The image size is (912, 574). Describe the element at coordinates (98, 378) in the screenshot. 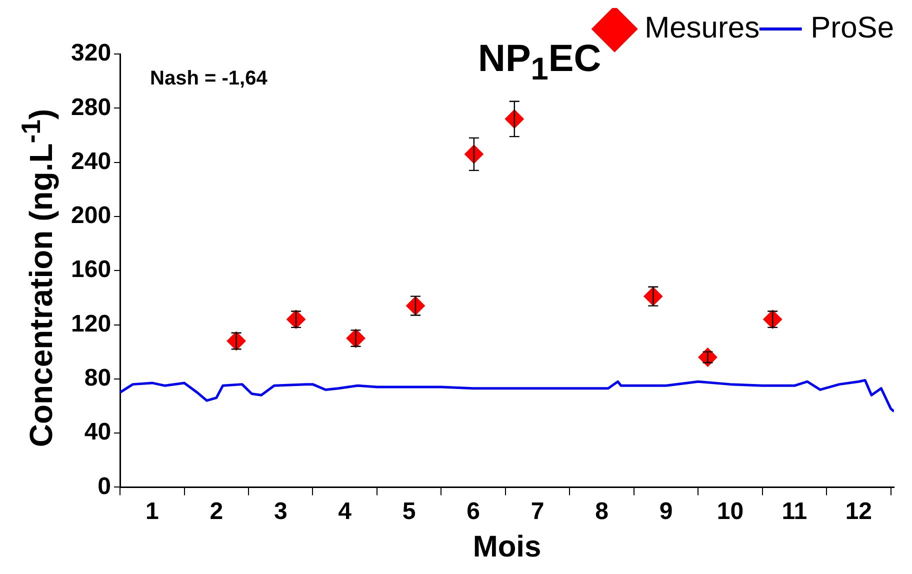

I see `y-tick-label: 80` at that location.